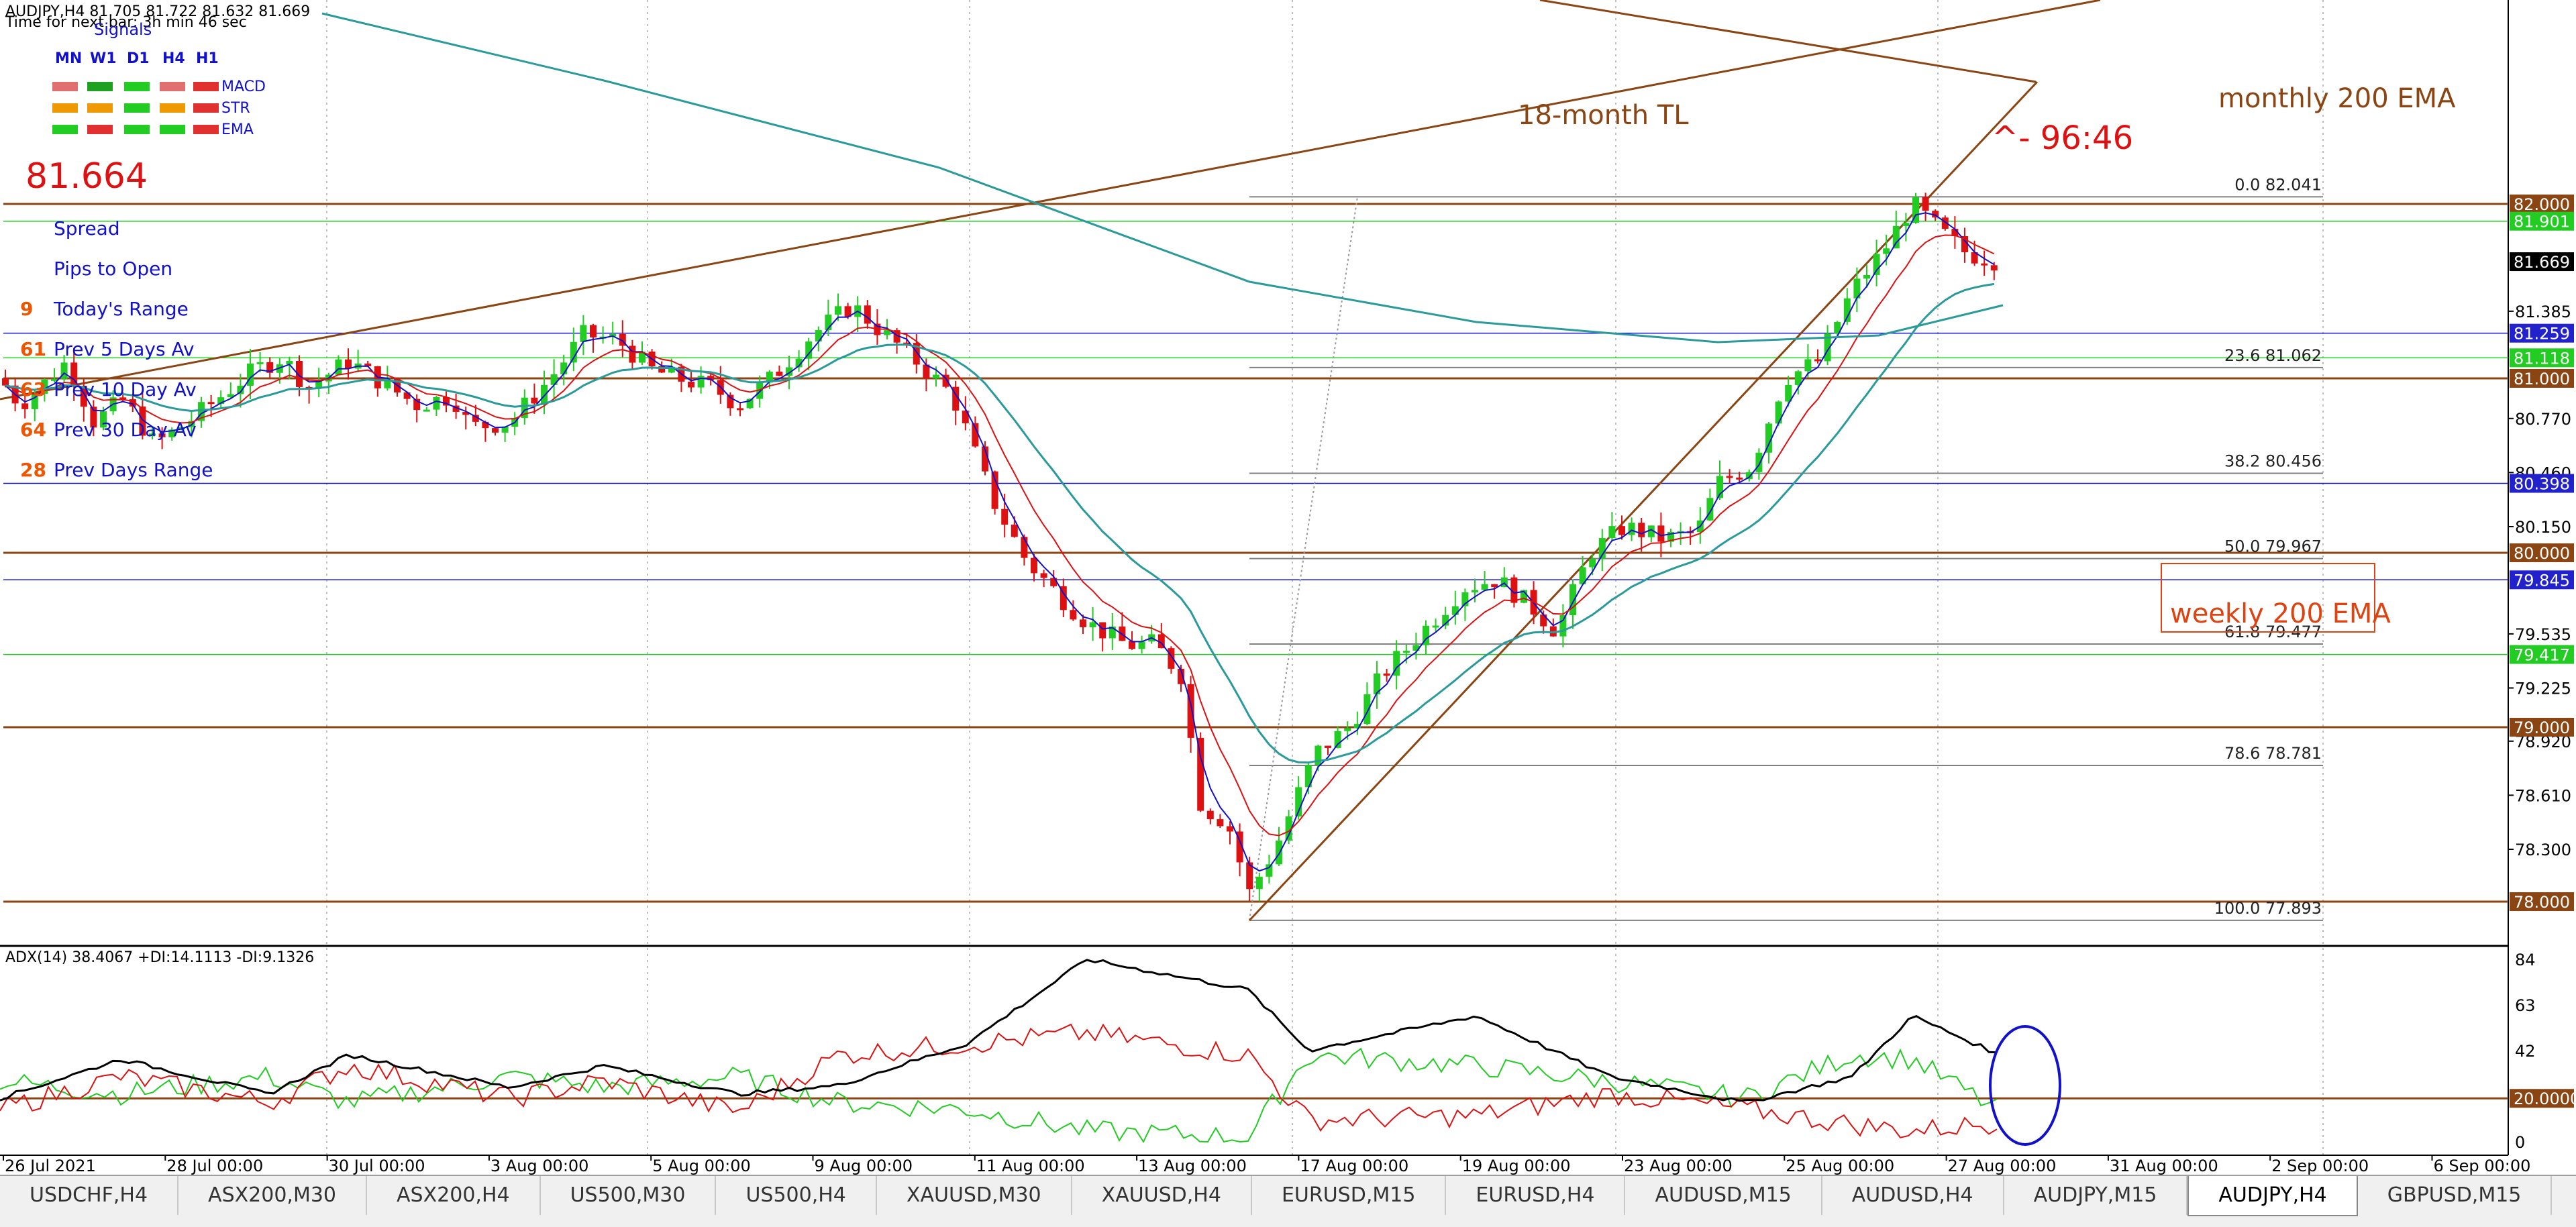 The image size is (2576, 1227). What do you see at coordinates (89, 1195) in the screenshot?
I see `symbol-tab: USDCHF,H4` at bounding box center [89, 1195].